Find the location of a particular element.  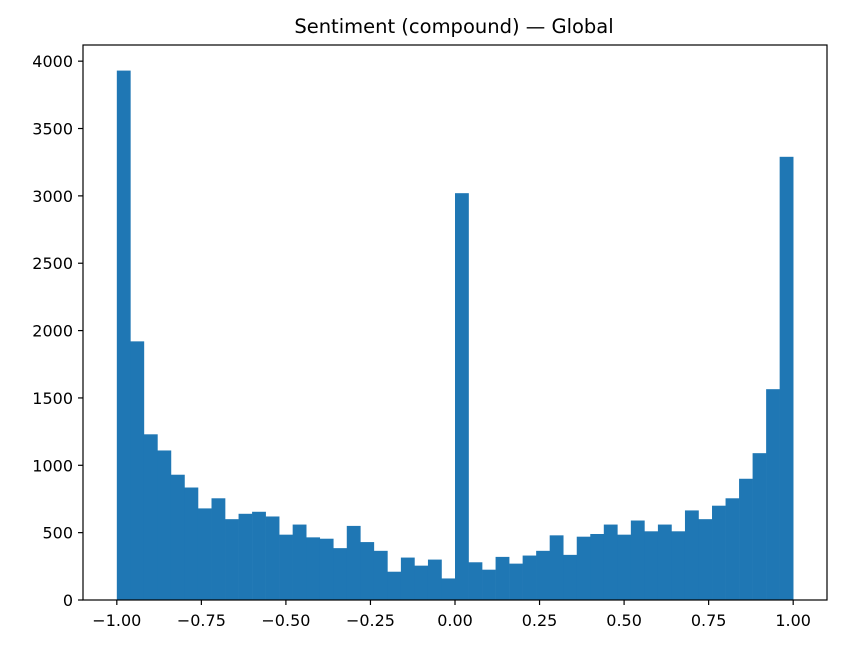

x-tick-label: −0.75 is located at coordinates (201, 620).